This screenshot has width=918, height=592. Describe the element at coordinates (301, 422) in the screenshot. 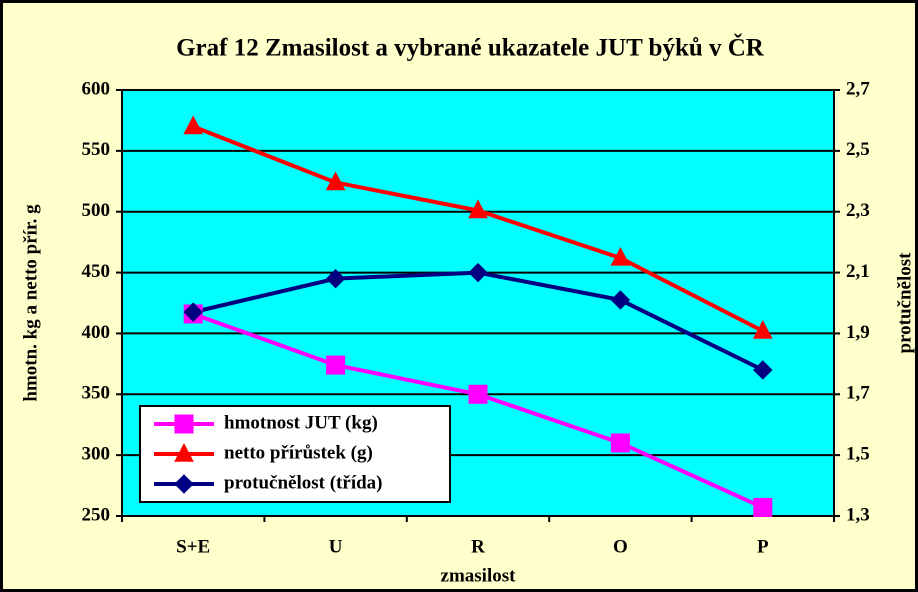

I see `legend-label: hmotnost JUT (kg)` at that location.